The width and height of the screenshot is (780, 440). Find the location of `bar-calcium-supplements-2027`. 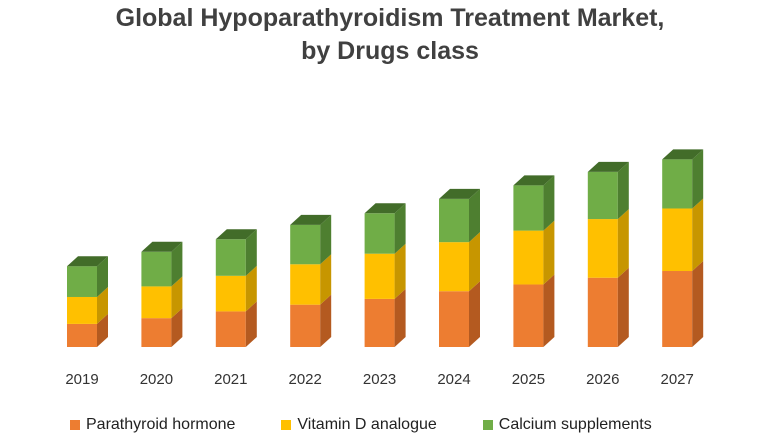

bar-calcium-supplements-2027 is located at coordinates (677, 184).